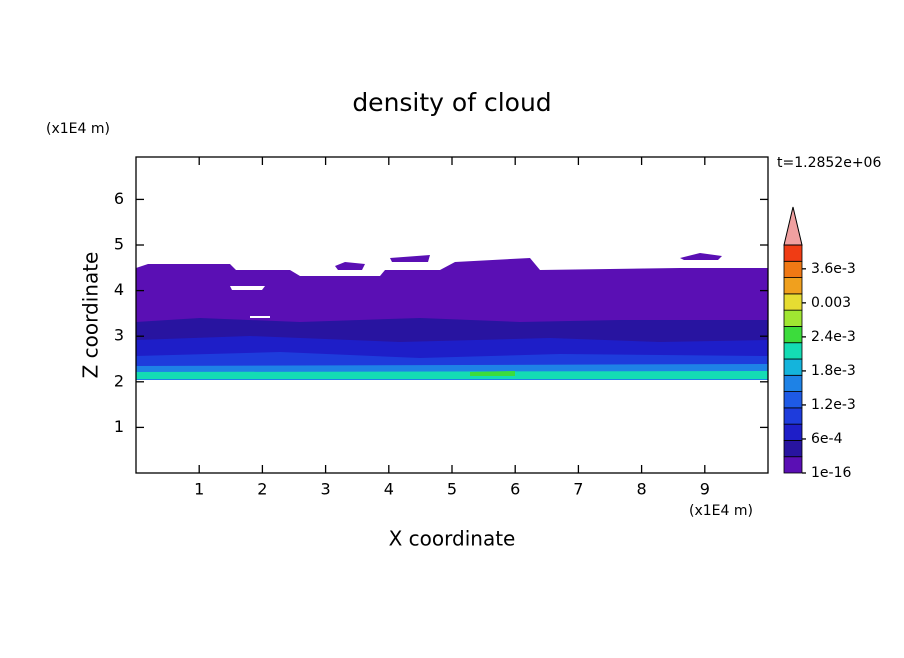  I want to click on x-tick-label: 2, so click(262, 489).